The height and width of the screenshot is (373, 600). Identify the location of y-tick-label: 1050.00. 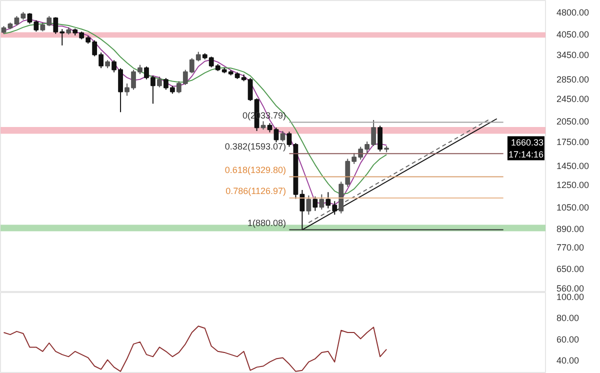
(573, 207).